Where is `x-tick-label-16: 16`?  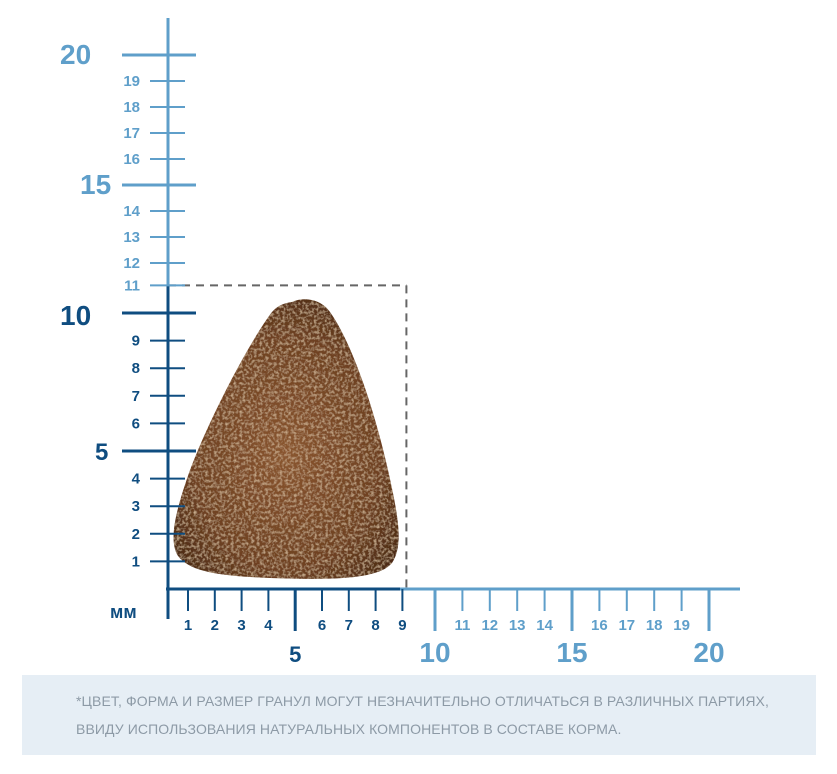
x-tick-label-16: 16 is located at coordinates (599, 625).